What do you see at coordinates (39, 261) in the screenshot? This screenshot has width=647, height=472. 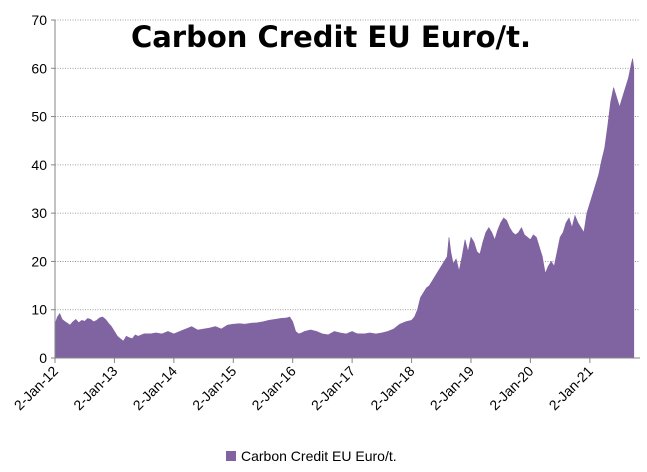 I see `y-tick-label: 20` at bounding box center [39, 261].